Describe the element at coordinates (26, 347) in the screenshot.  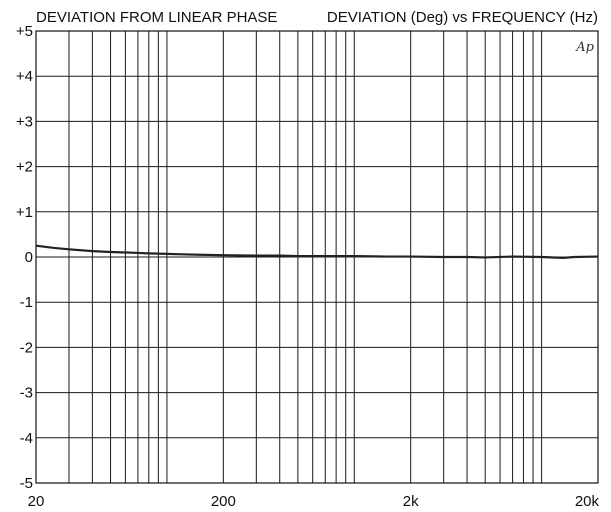
I see `y-tick-label: -2` at that location.